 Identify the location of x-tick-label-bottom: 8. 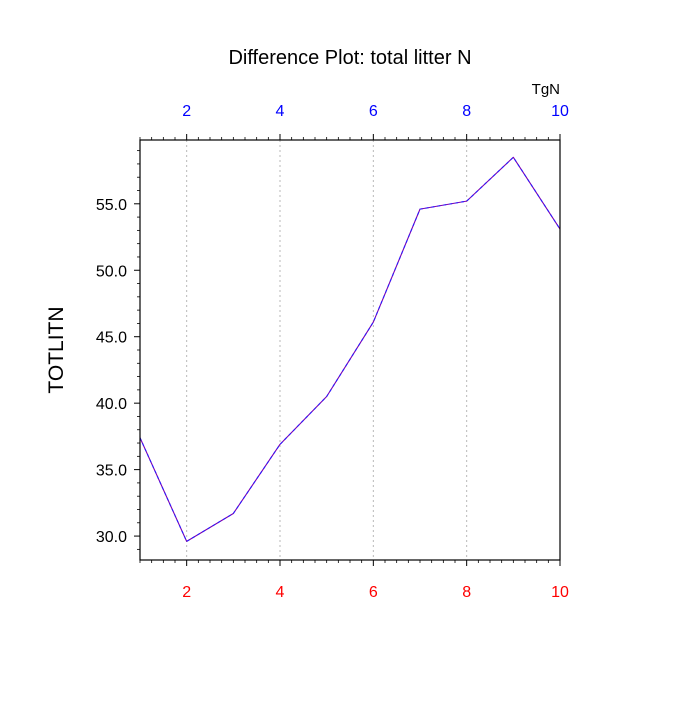
(466, 592).